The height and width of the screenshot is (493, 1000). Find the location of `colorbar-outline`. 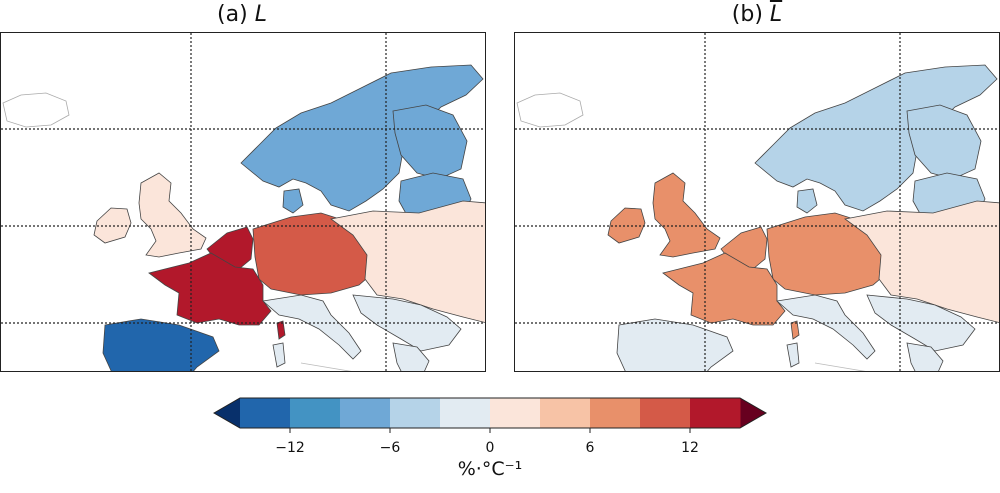

colorbar-outline is located at coordinates (490, 413).